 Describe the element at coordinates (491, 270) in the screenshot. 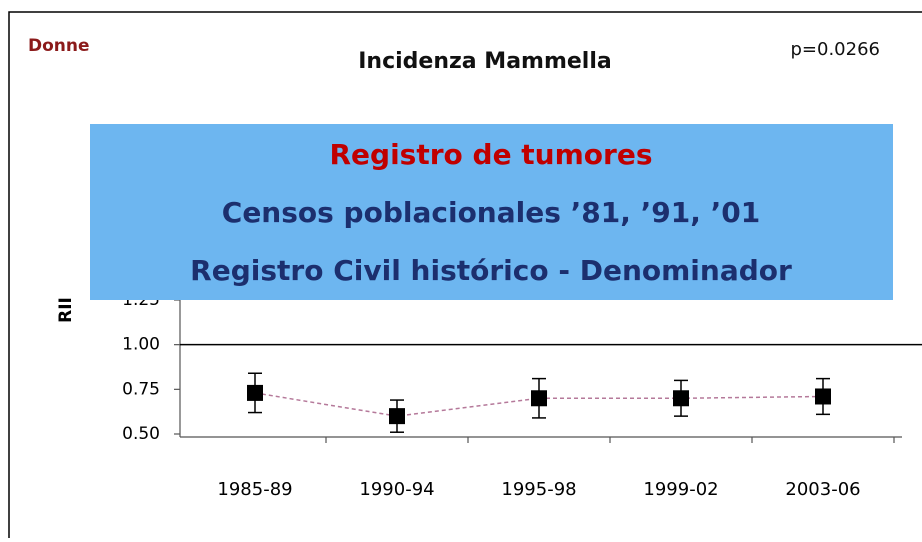

I see `overlay-line: Registro Civil histórico - Denominador` at that location.